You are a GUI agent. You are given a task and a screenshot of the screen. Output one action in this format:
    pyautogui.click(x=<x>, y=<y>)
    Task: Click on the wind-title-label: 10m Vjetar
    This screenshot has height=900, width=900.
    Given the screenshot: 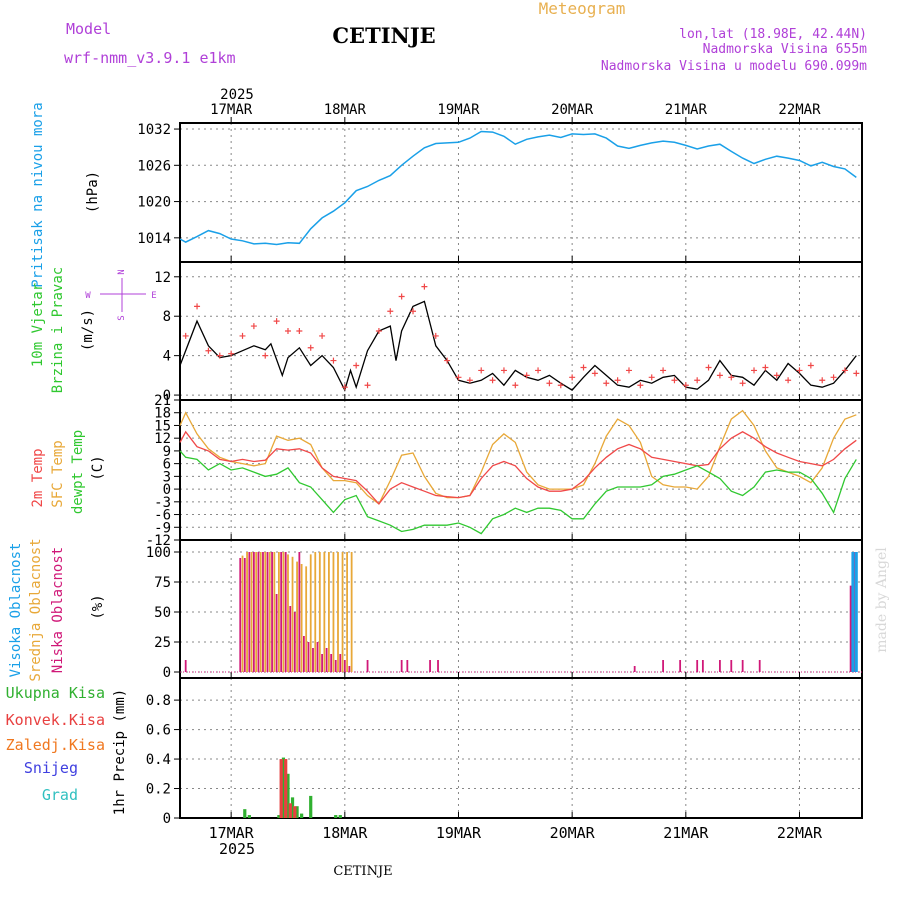 What is the action you would take?
    pyautogui.click(x=38, y=325)
    